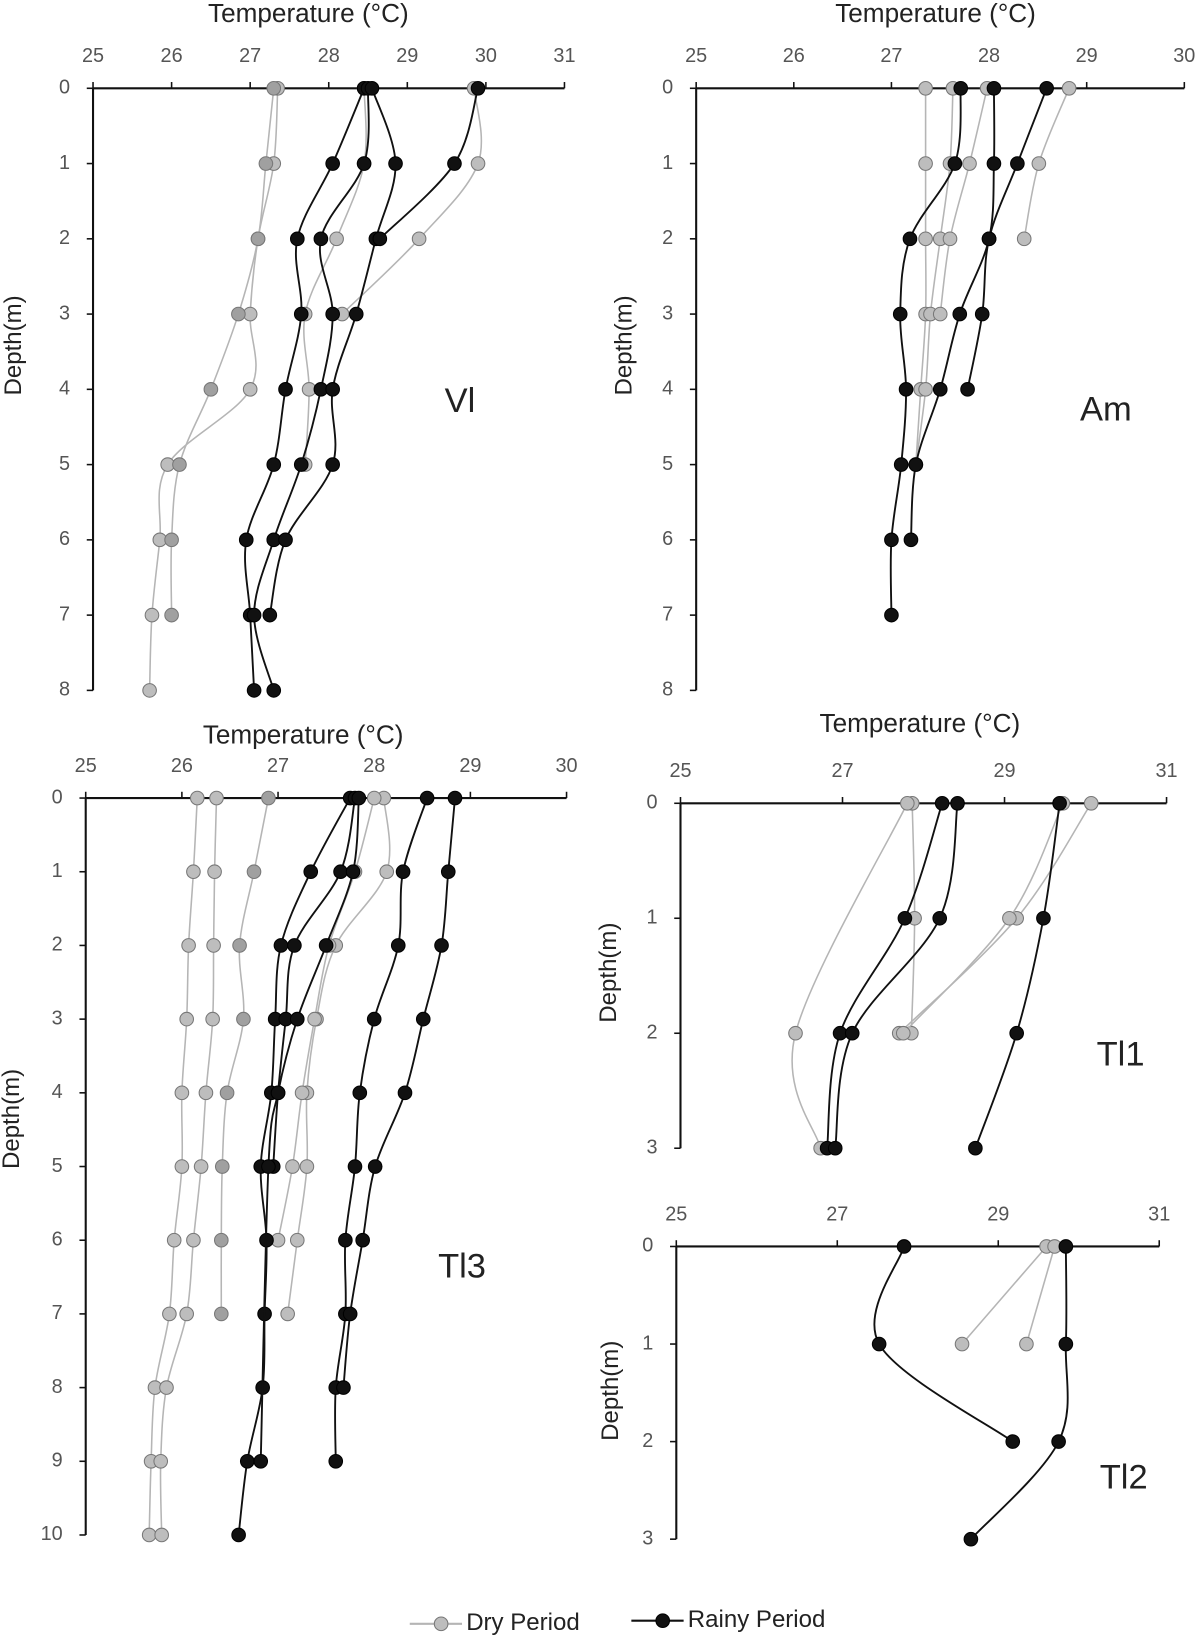  Describe the element at coordinates (57, 1461) in the screenshot. I see `y-tick-label: 9` at that location.